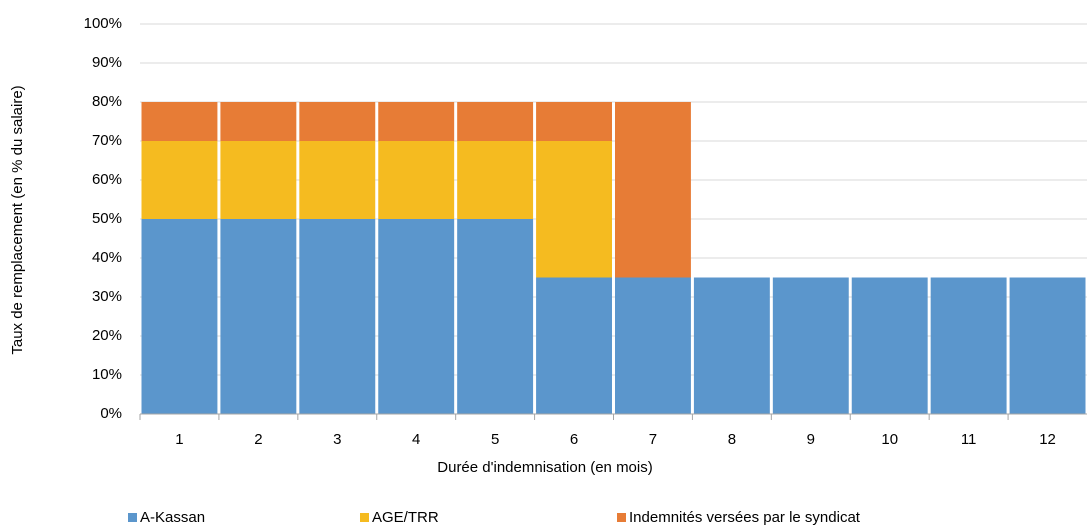 The height and width of the screenshot is (527, 1087). I want to click on x-tick-label: 8, so click(732, 439).